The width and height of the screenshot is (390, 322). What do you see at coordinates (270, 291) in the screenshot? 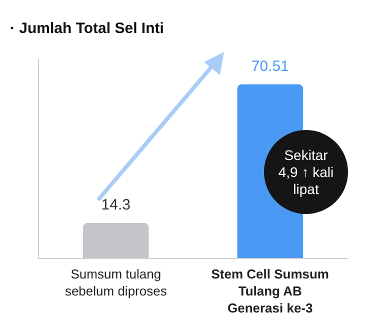
I see `x-tick-label: Stem Cell Sumsum Tulang AB Generasi ke-3` at bounding box center [270, 291].